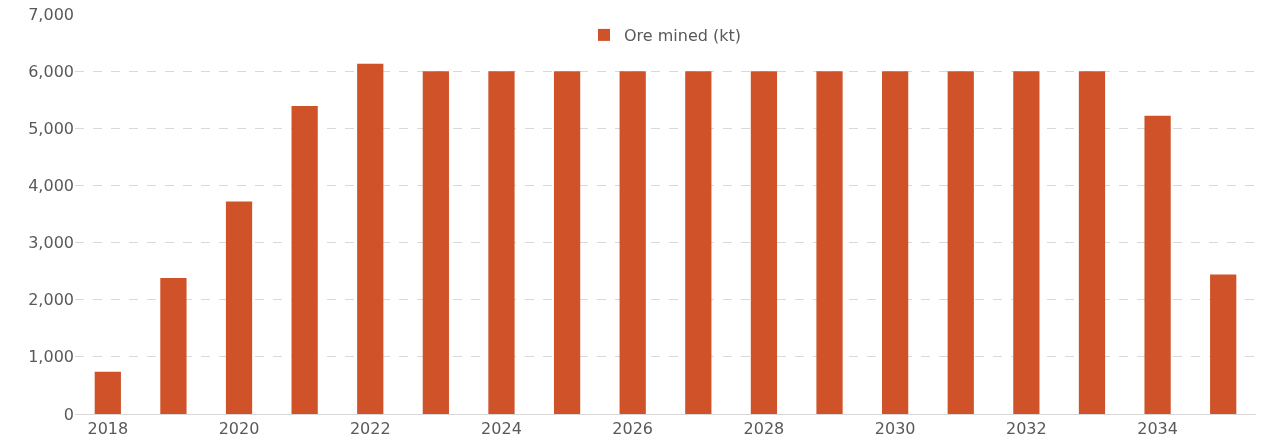 This screenshot has width=1268, height=448. I want to click on x-tick-label: 2030, so click(895, 429).